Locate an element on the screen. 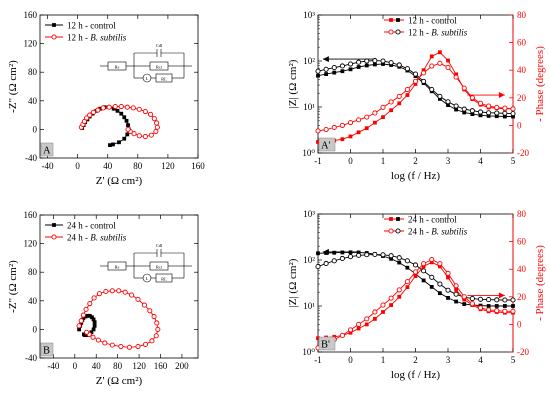  right-y-tick-label: 60 is located at coordinates (522, 242).